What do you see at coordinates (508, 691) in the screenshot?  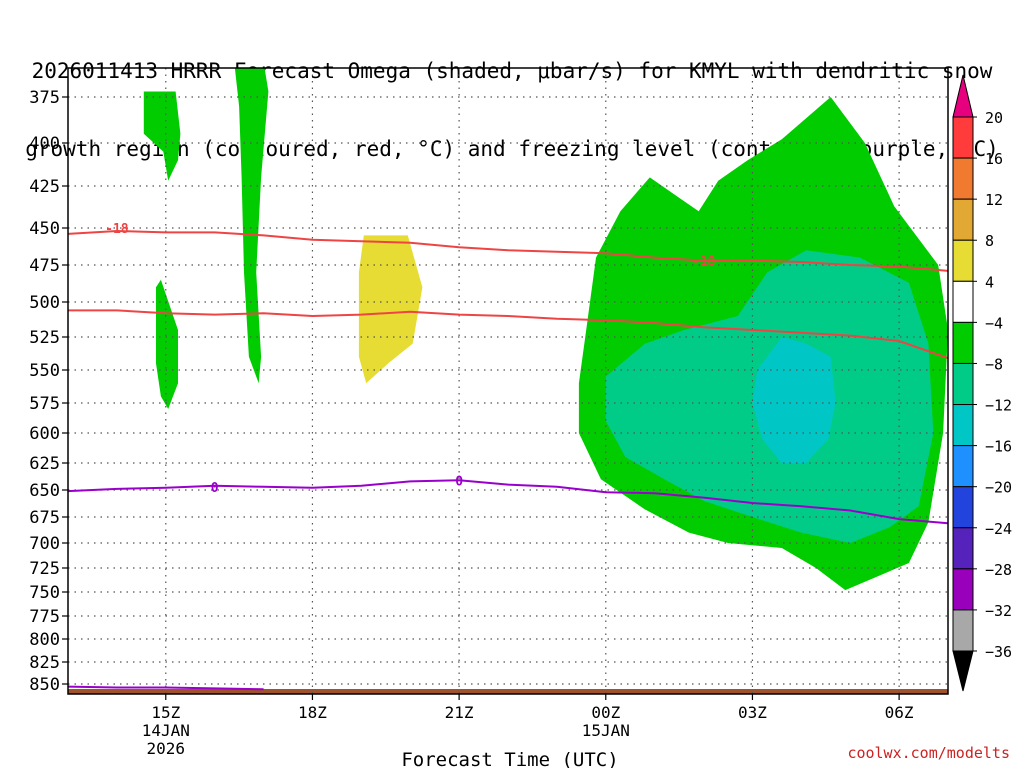 I see `ground-strip` at bounding box center [508, 691].